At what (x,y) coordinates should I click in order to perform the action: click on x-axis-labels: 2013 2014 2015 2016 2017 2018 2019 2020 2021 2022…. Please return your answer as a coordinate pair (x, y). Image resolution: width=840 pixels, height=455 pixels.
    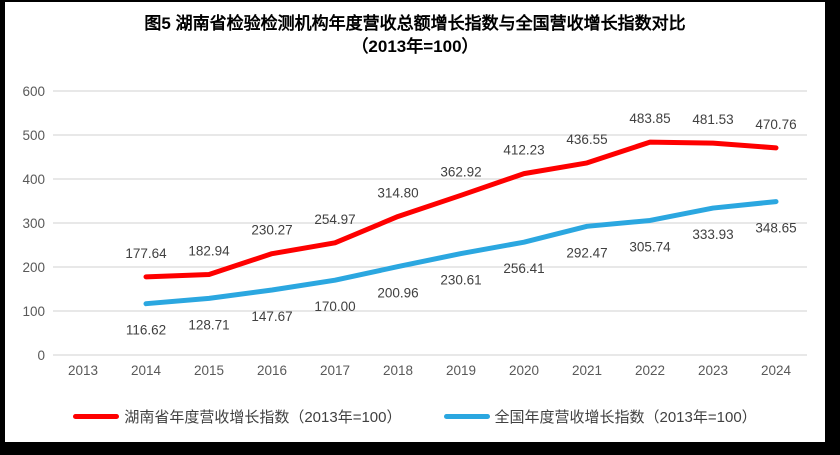
    Looking at the image, I should click on (430, 370).